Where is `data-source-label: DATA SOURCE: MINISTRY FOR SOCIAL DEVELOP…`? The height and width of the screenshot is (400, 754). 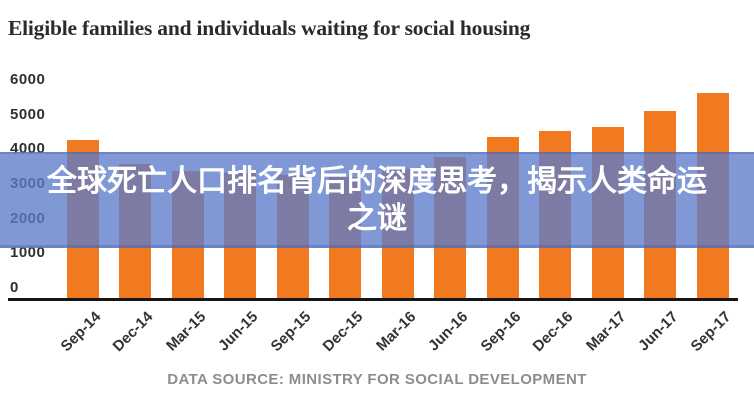 data-source-label: DATA SOURCE: MINISTRY FOR SOCIAL DEVELOP… is located at coordinates (377, 379).